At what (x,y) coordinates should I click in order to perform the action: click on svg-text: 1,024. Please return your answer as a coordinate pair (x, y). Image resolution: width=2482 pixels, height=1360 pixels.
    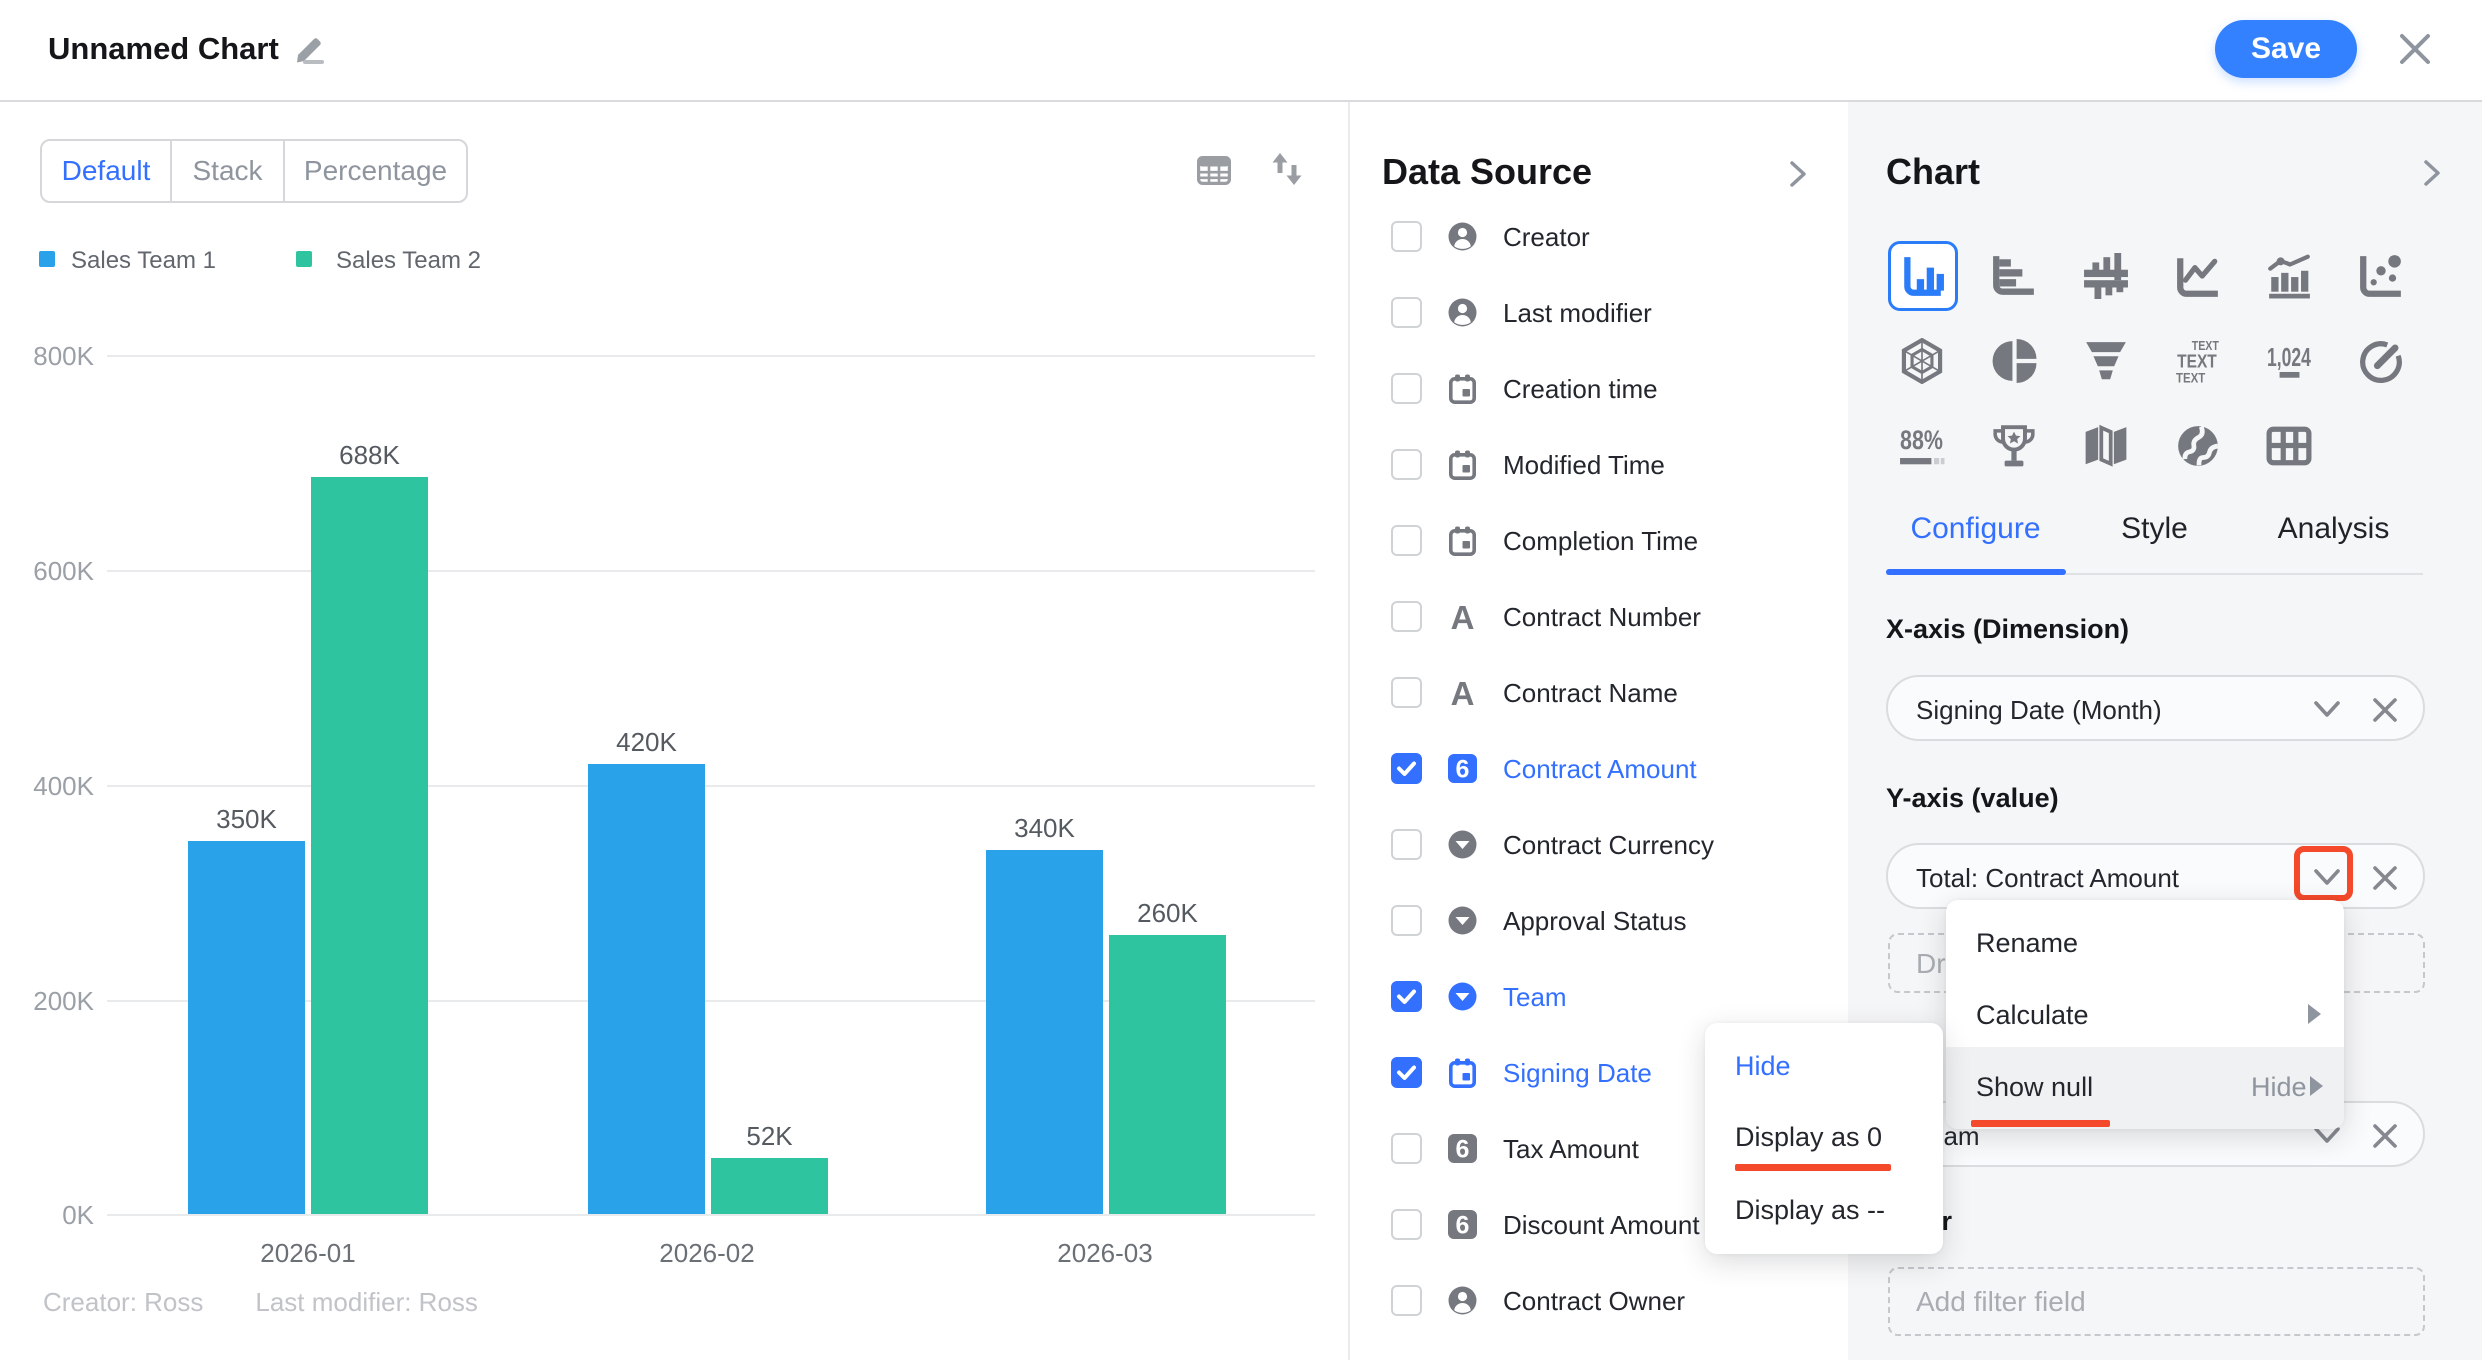
    Looking at the image, I should click on (2289, 357).